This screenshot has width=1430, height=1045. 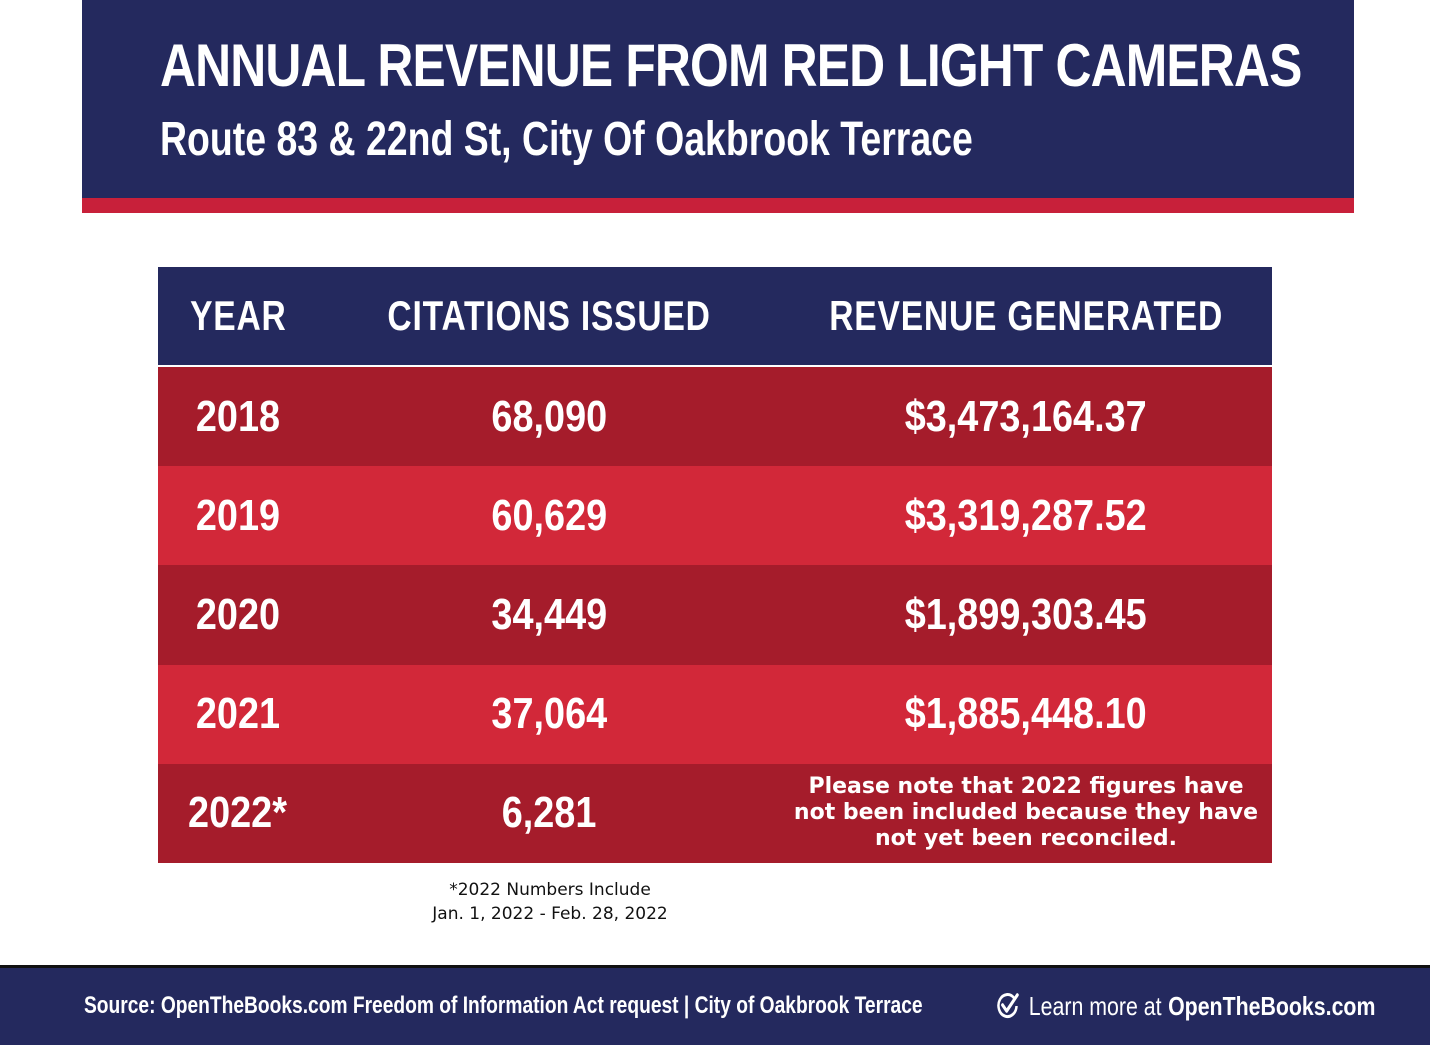 What do you see at coordinates (549, 614) in the screenshot?
I see `citations-cell: 34,449` at bounding box center [549, 614].